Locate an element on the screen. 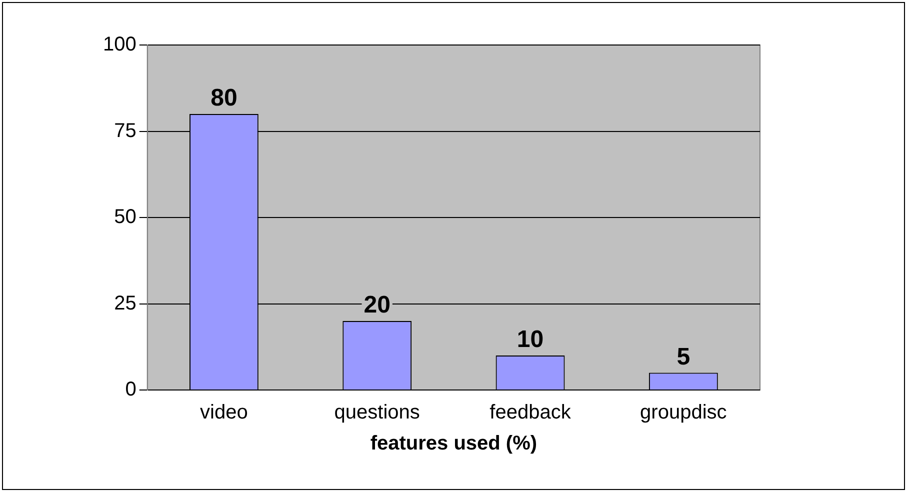 The image size is (909, 494). data-label: 10 is located at coordinates (530, 340).